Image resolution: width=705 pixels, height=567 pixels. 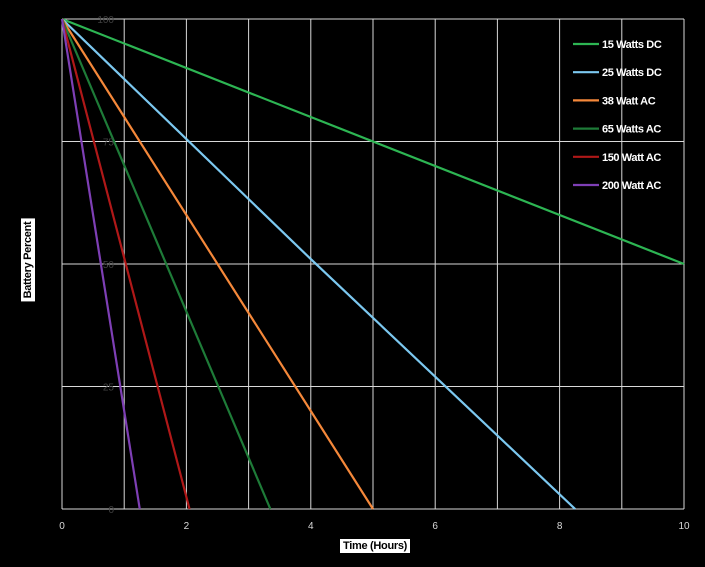 What do you see at coordinates (105, 20) in the screenshot?
I see `y-tick-label: 100` at bounding box center [105, 20].